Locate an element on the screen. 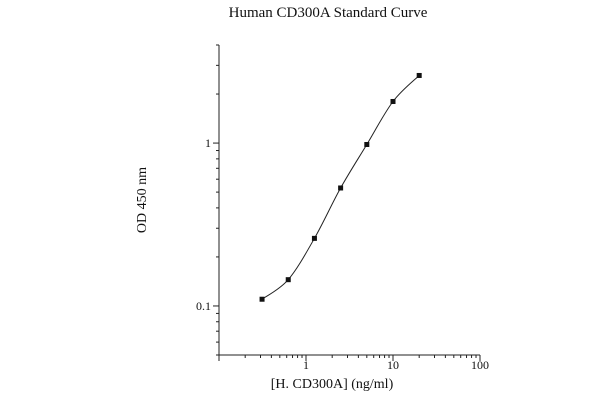  y-tick-label: 1 is located at coordinates (208, 143).